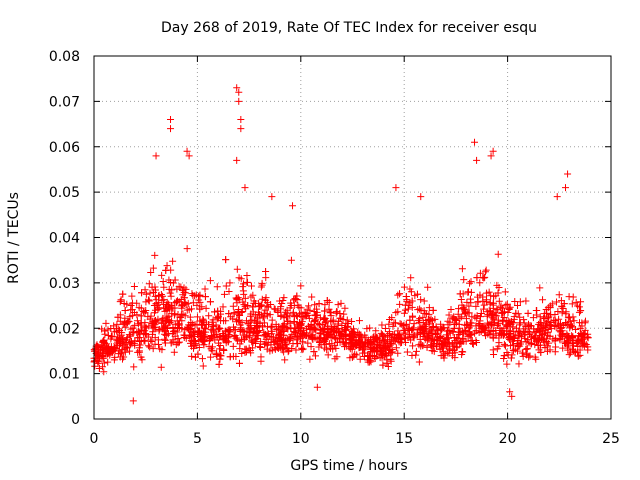 The image size is (640, 480). What do you see at coordinates (94, 439) in the screenshot?
I see `x-tick-label: 0` at bounding box center [94, 439].